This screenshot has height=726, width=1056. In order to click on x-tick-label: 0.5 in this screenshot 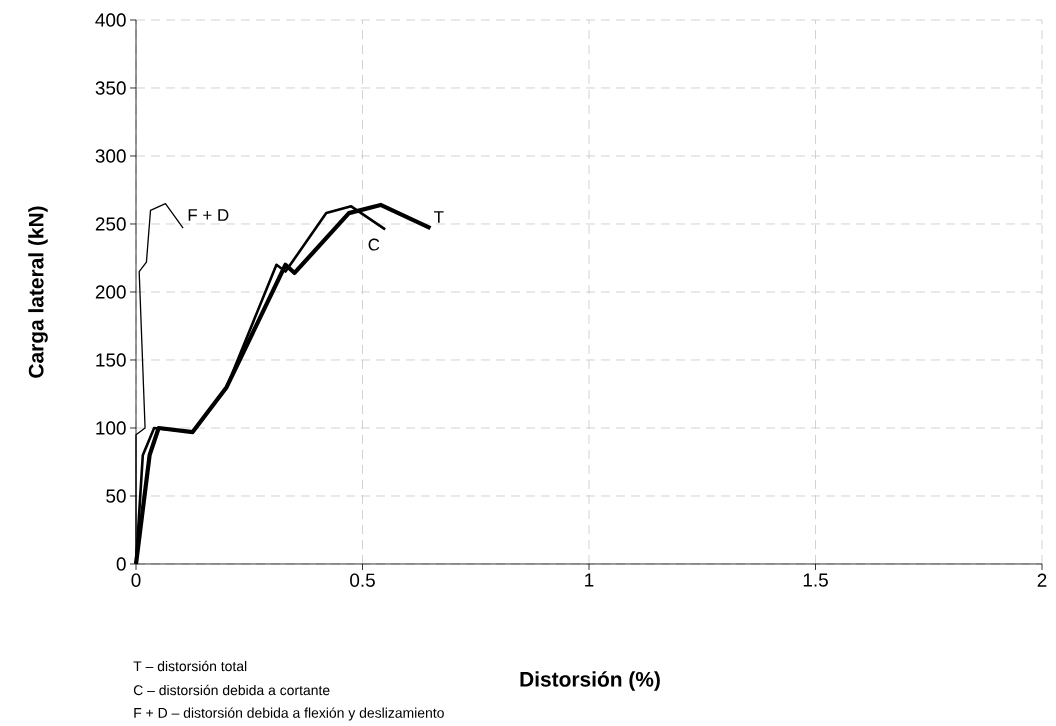, I will do `click(362, 580)`.